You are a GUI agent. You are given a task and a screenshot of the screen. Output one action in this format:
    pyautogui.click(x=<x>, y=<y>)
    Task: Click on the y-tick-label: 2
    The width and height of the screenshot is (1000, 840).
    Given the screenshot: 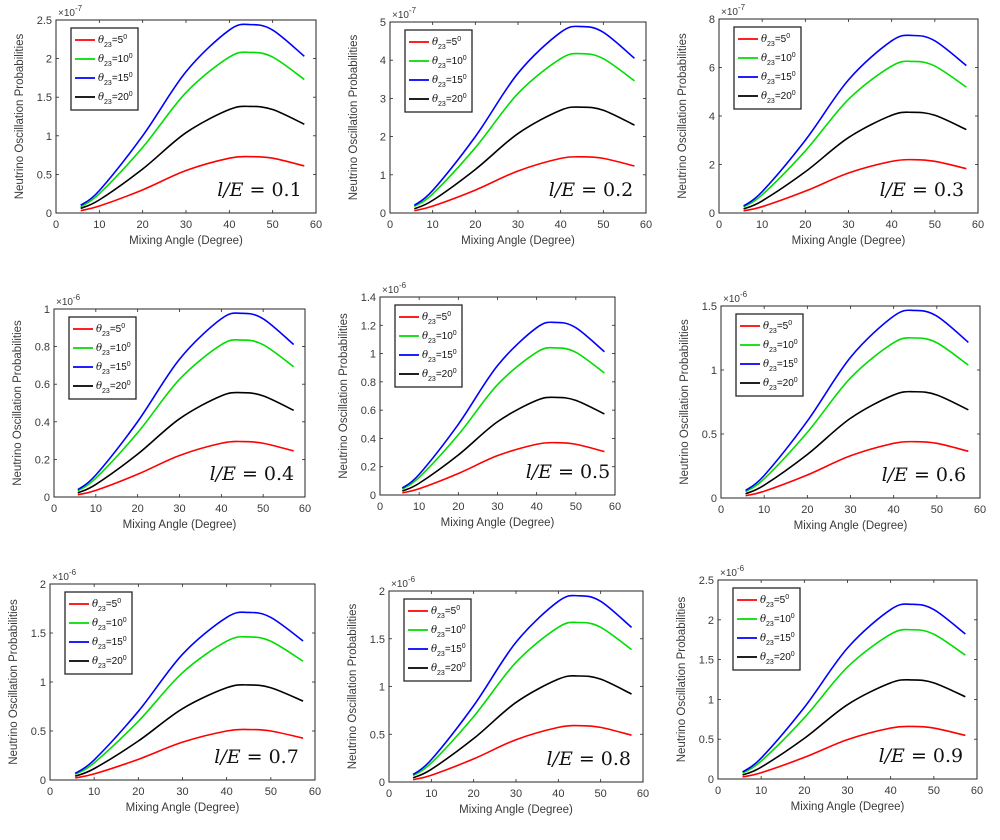 What is the action you would take?
    pyautogui.click(x=711, y=621)
    